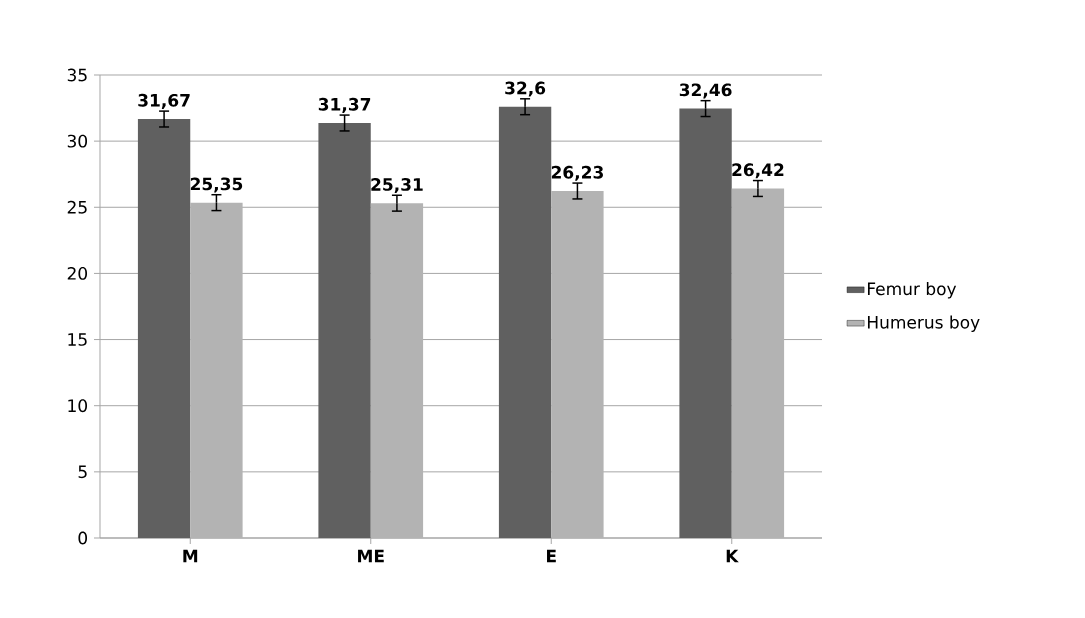 The width and height of the screenshot is (1085, 618). What do you see at coordinates (551, 556) in the screenshot?
I see `x-tick-label: E` at bounding box center [551, 556].